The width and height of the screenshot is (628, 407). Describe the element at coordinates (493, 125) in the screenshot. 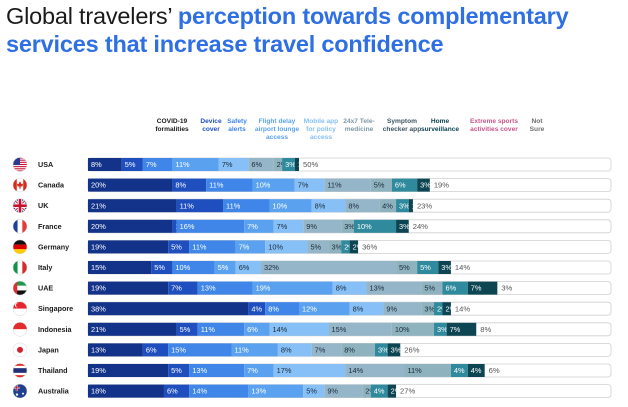

I see `legend-item-9: Extreme sports activities cover` at that location.